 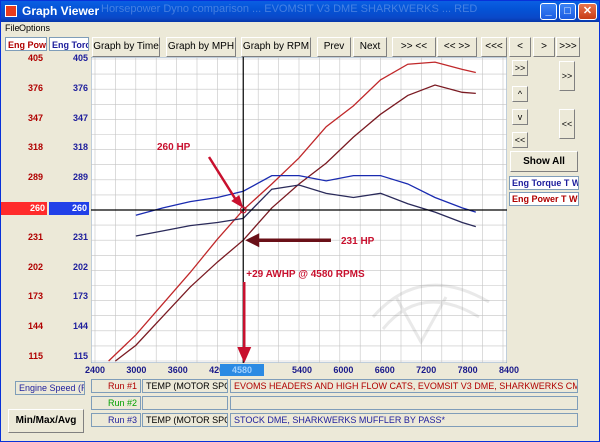 I want to click on graph-by-time-button: Graph by Time, so click(x=126, y=47).